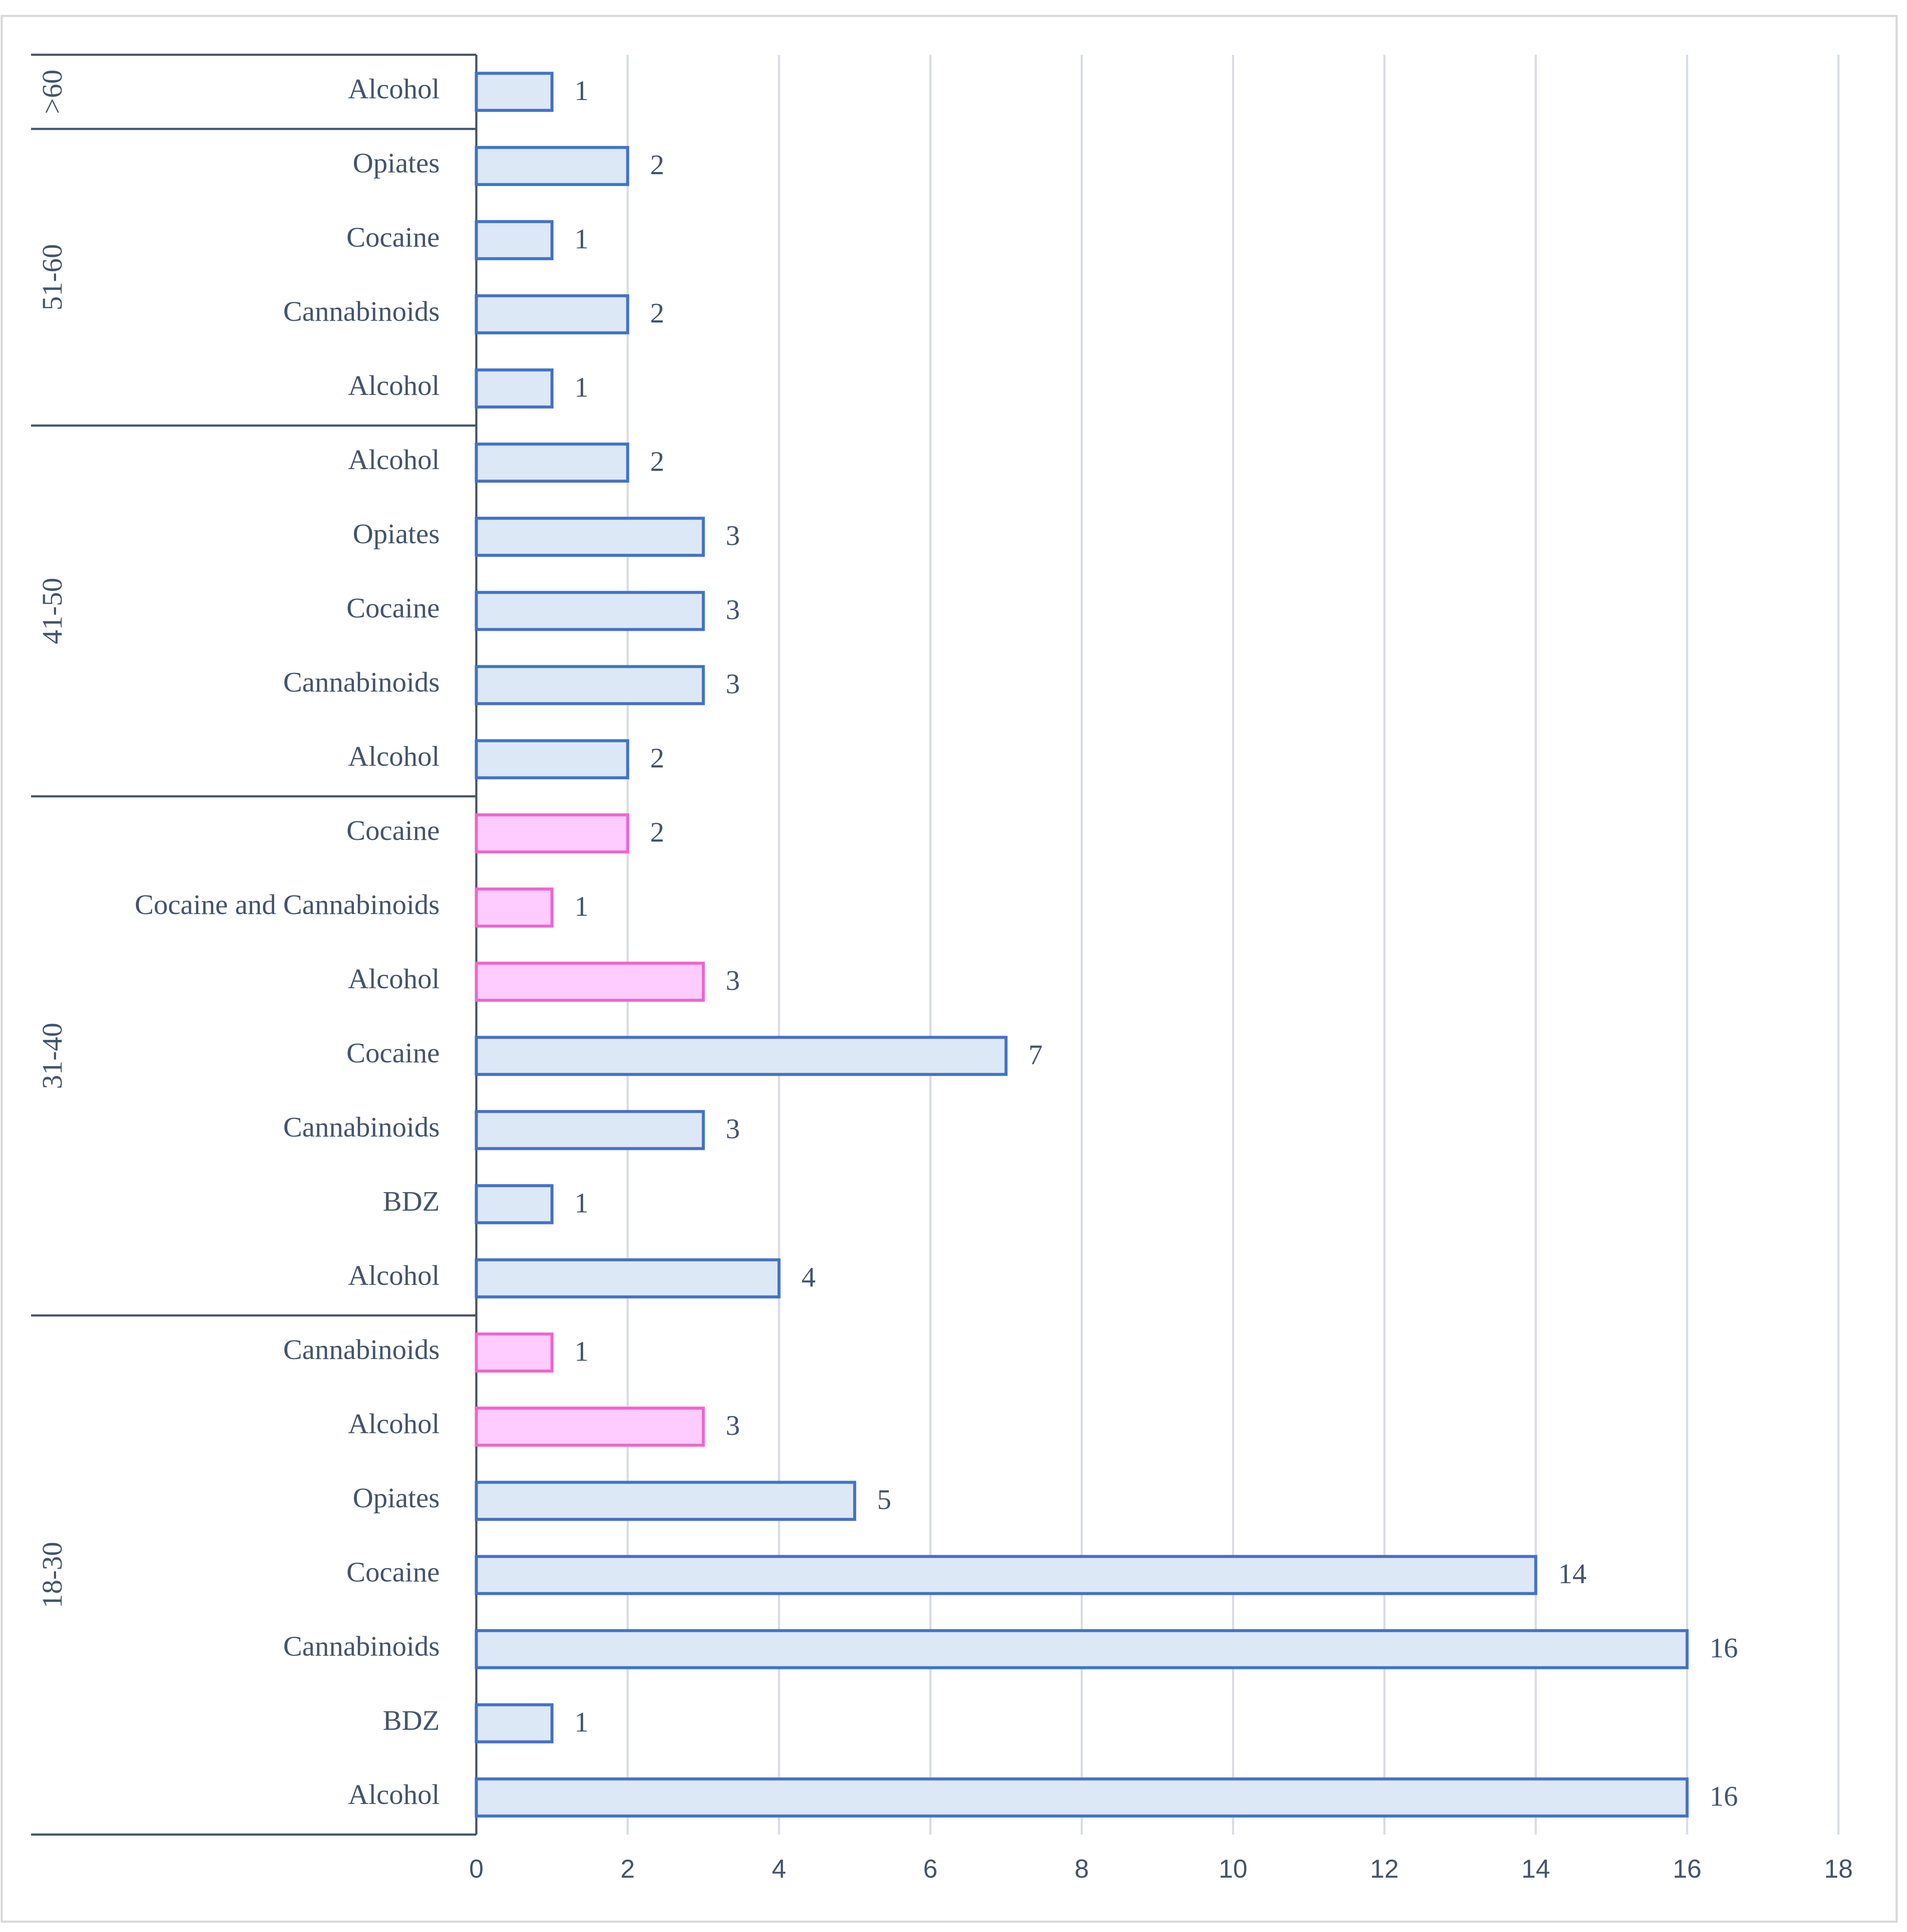  Describe the element at coordinates (779, 1868) in the screenshot. I see `x-tick-label: 4` at that location.